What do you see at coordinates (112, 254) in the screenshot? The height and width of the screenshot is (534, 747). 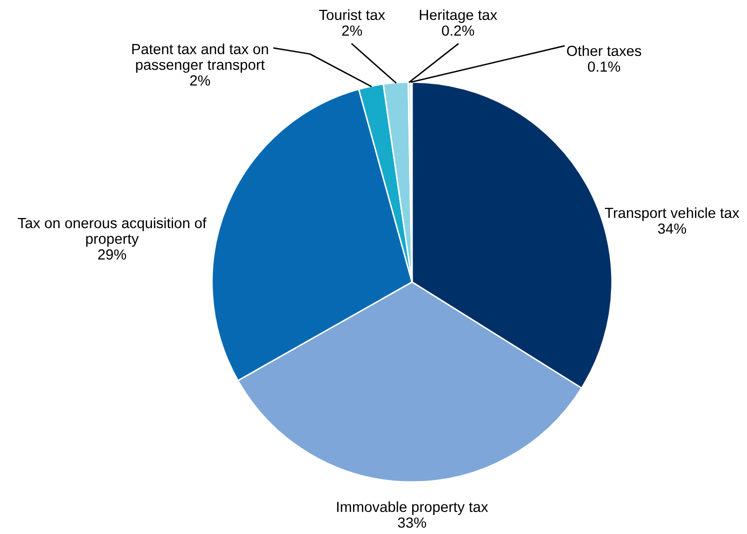 I see `data-label: 29%` at bounding box center [112, 254].